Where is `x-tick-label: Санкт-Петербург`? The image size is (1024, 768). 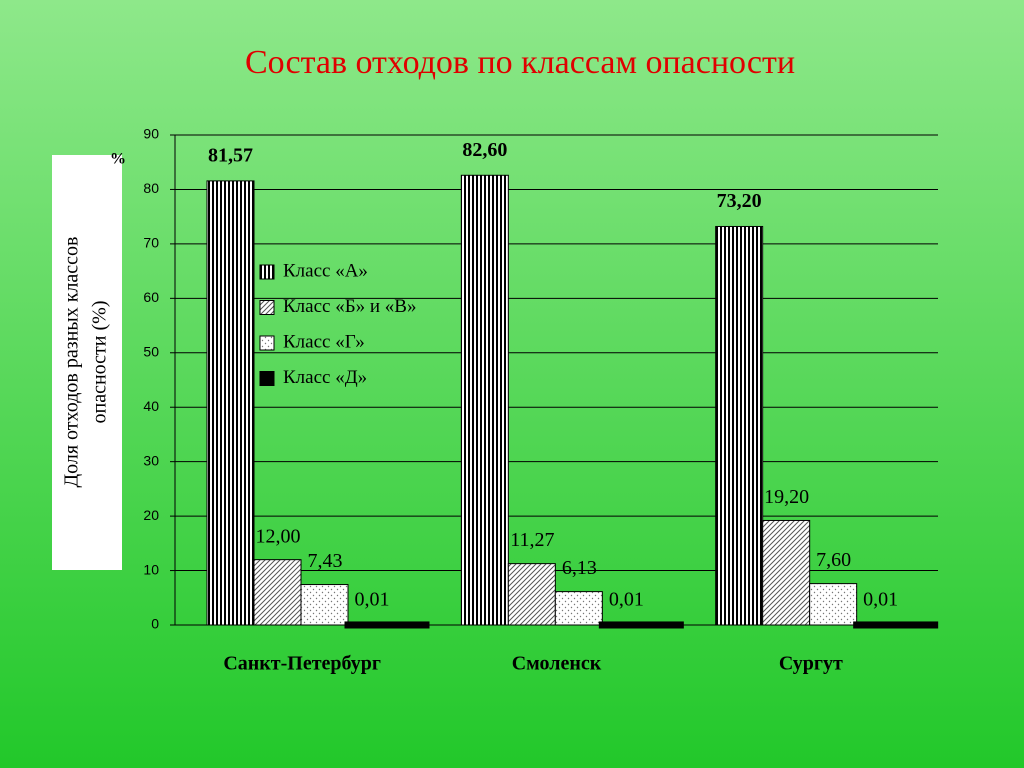
x-tick-label: Санкт-Петербург is located at coordinates (302, 664).